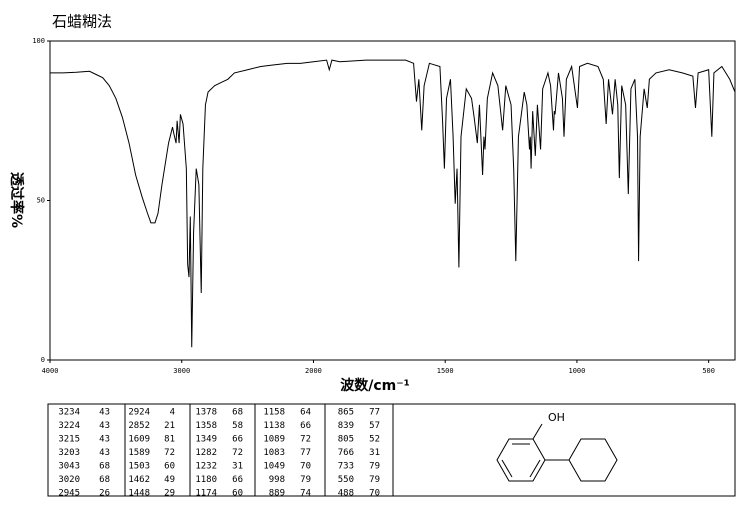 The image size is (738, 510). I want to click on peak-wavenumber: 998, so click(277, 480).